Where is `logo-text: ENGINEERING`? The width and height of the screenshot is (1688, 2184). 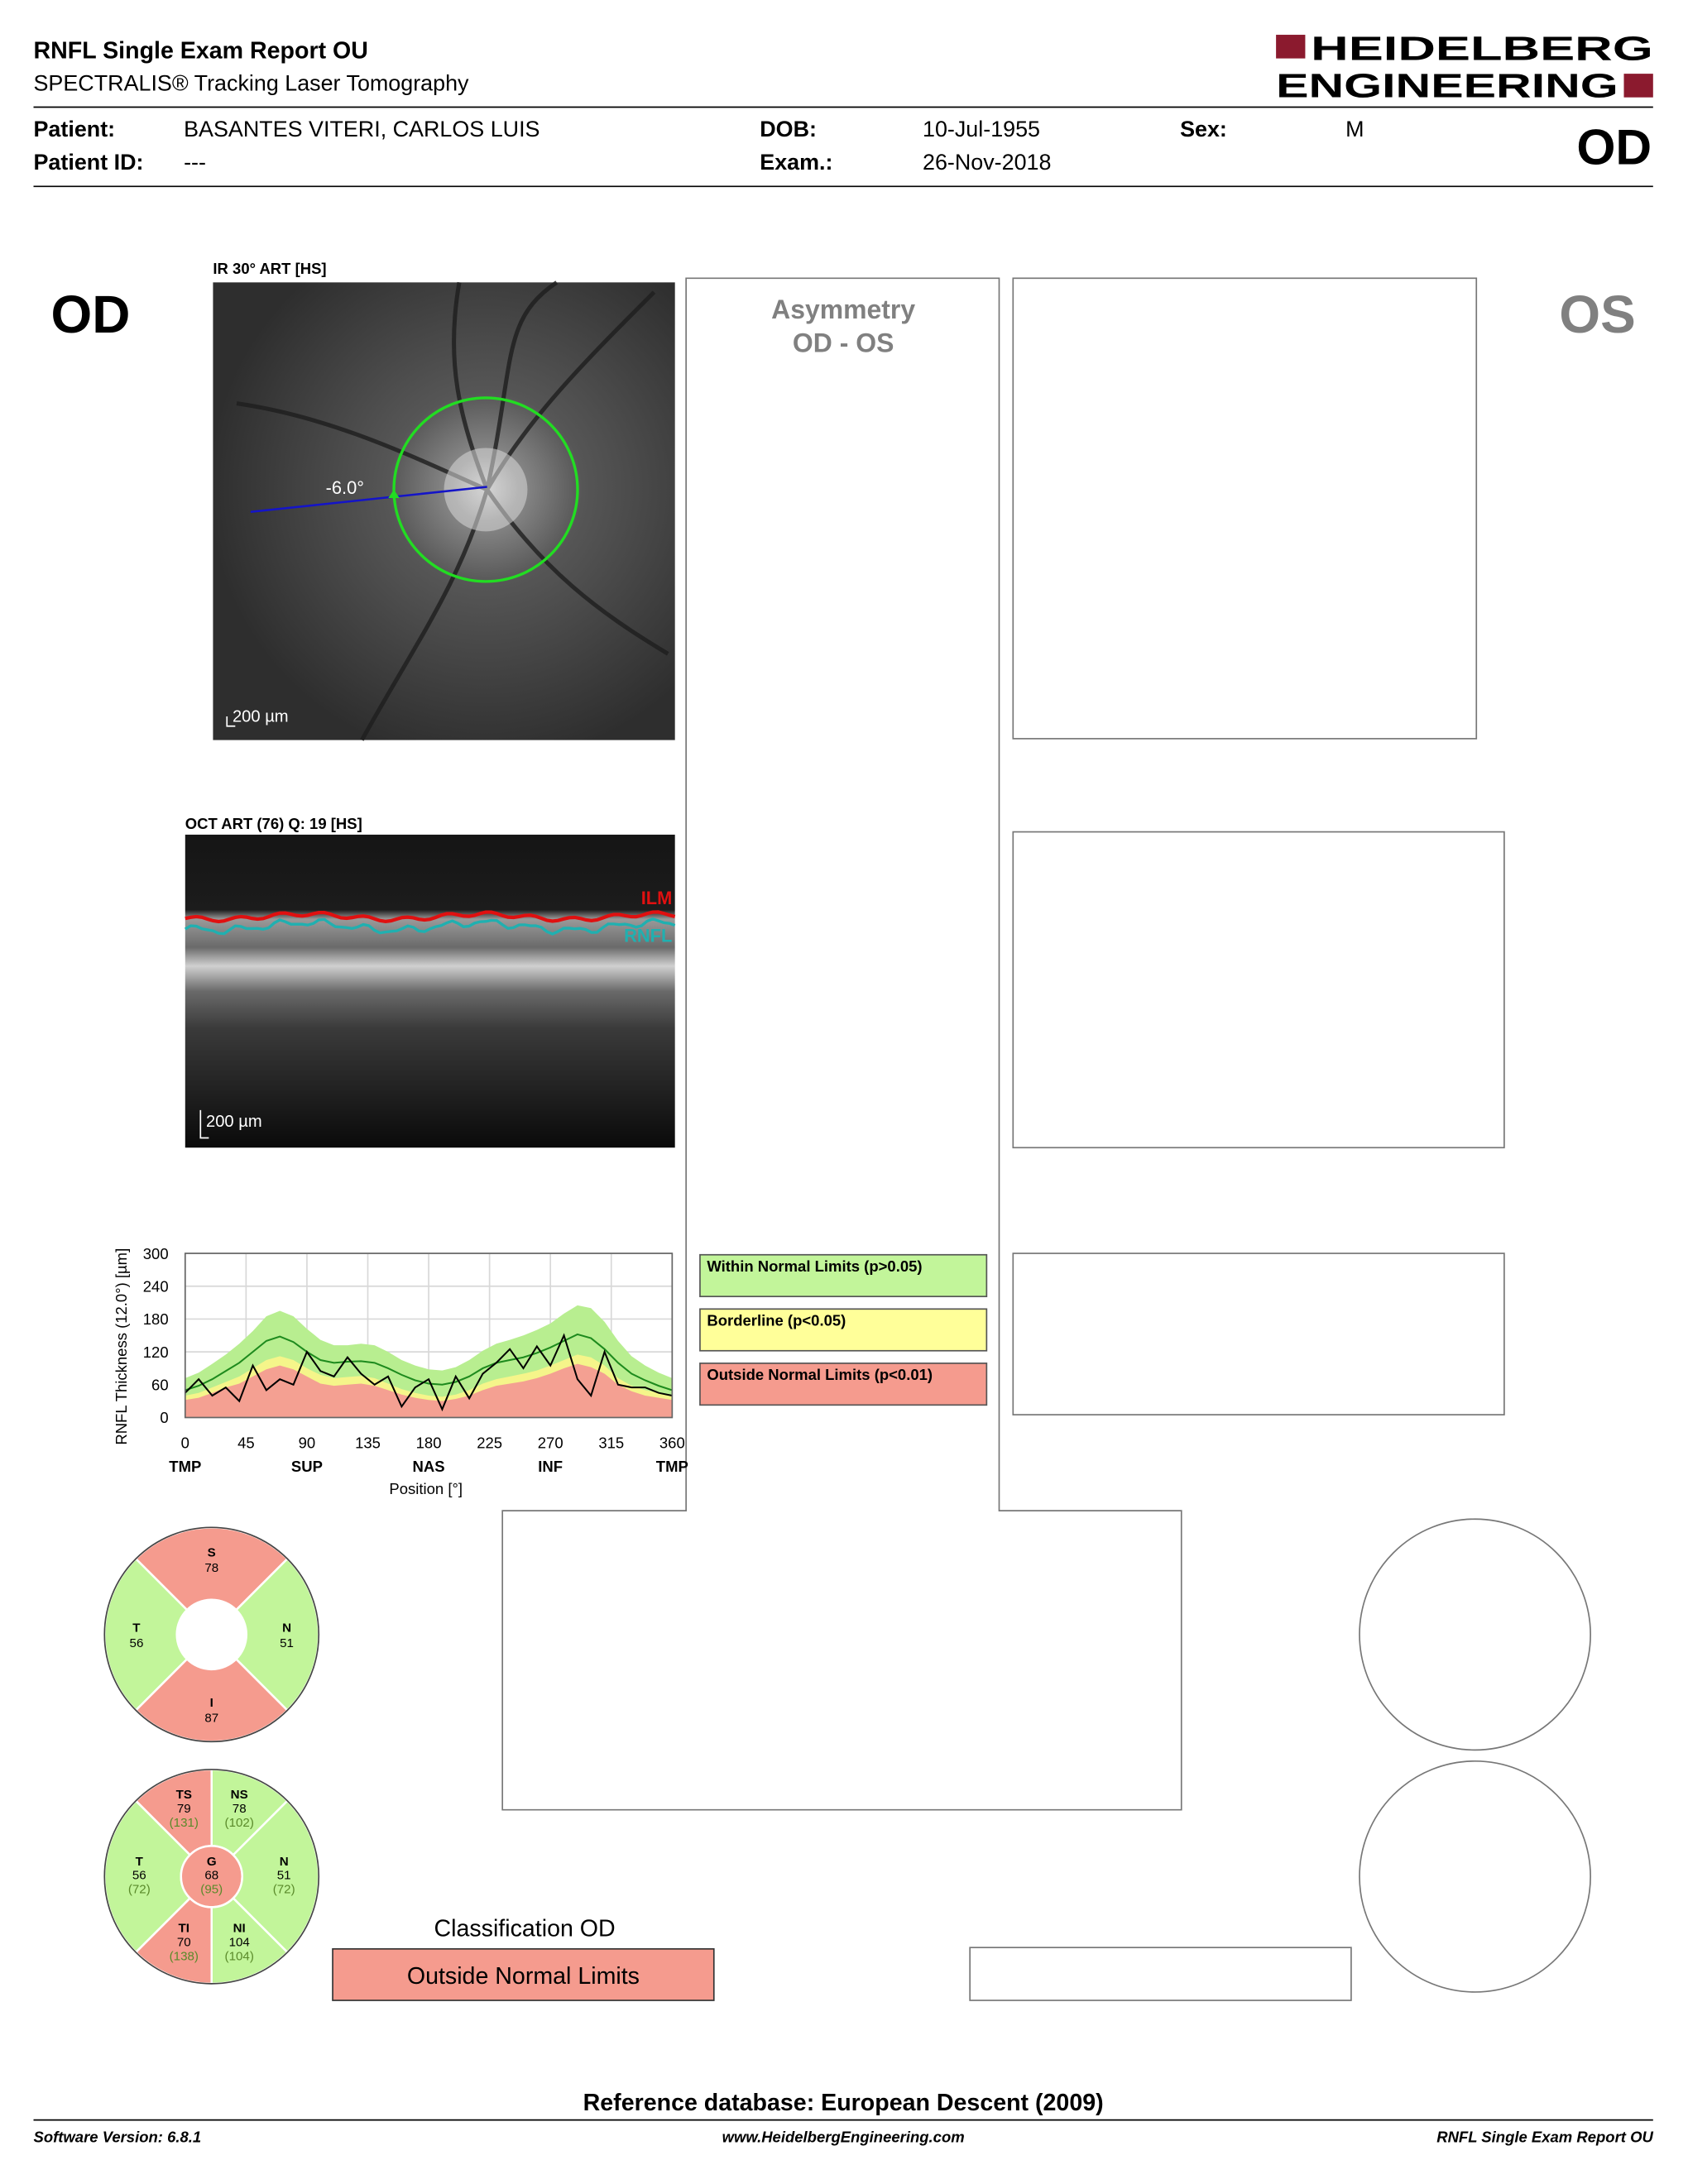 logo-text: ENGINEERING is located at coordinates (1447, 86).